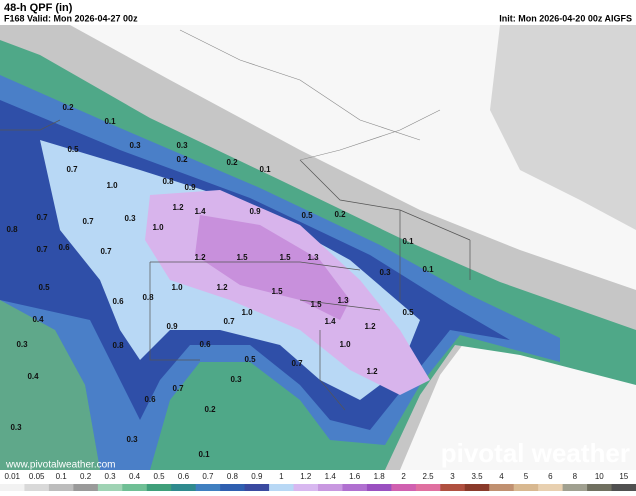  Describe the element at coordinates (318, 12) in the screenshot. I see `header-band` at that location.